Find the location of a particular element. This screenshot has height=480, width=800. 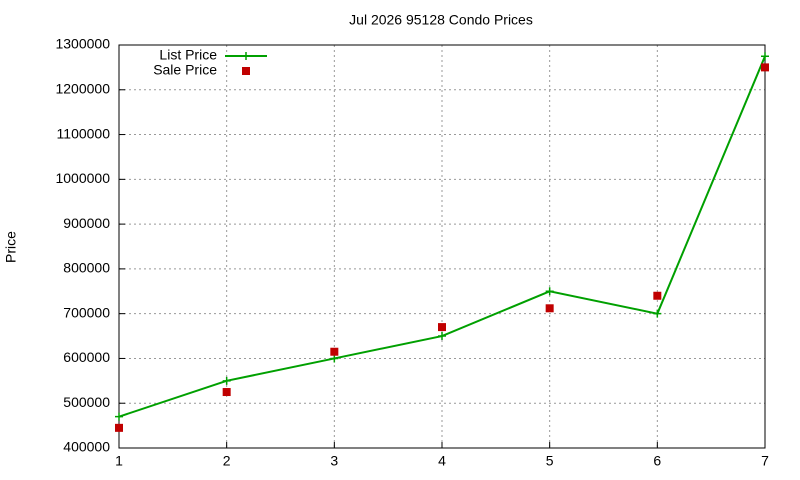

chart-title: Jul 2026 95128 Condo Prices is located at coordinates (441, 20).